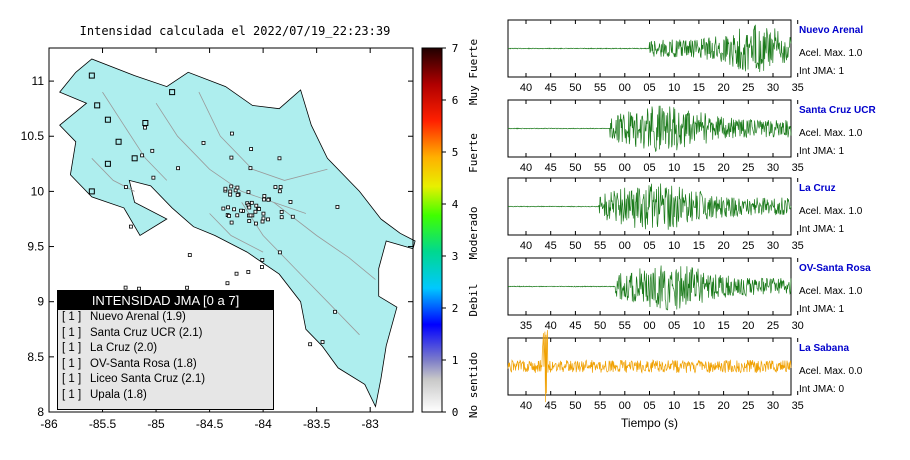  Describe the element at coordinates (165, 396) in the screenshot. I see `legend-item: [ 1 ] Upala (1.8)` at that location.